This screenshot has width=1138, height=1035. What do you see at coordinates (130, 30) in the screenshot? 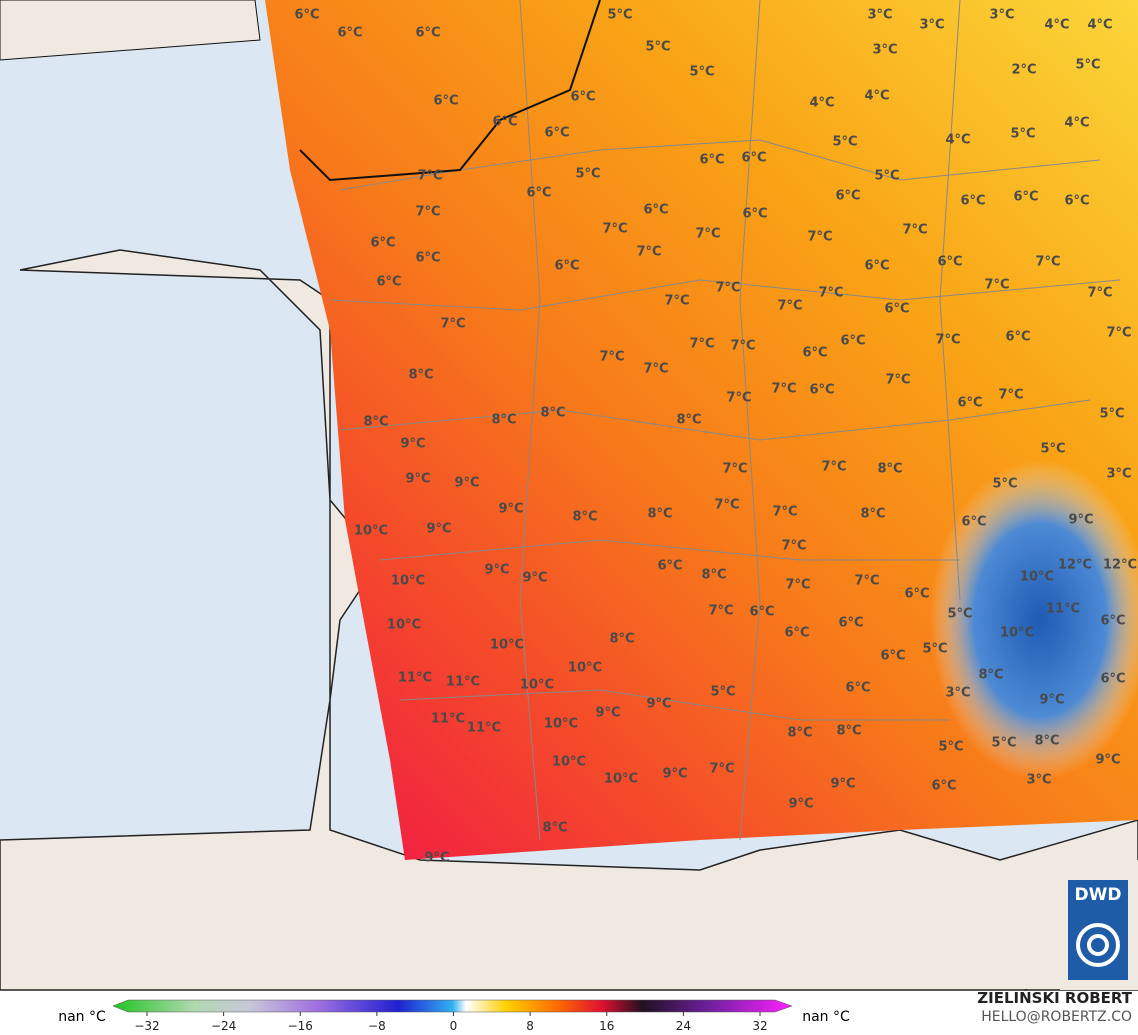
I see `land` at bounding box center [130, 30].